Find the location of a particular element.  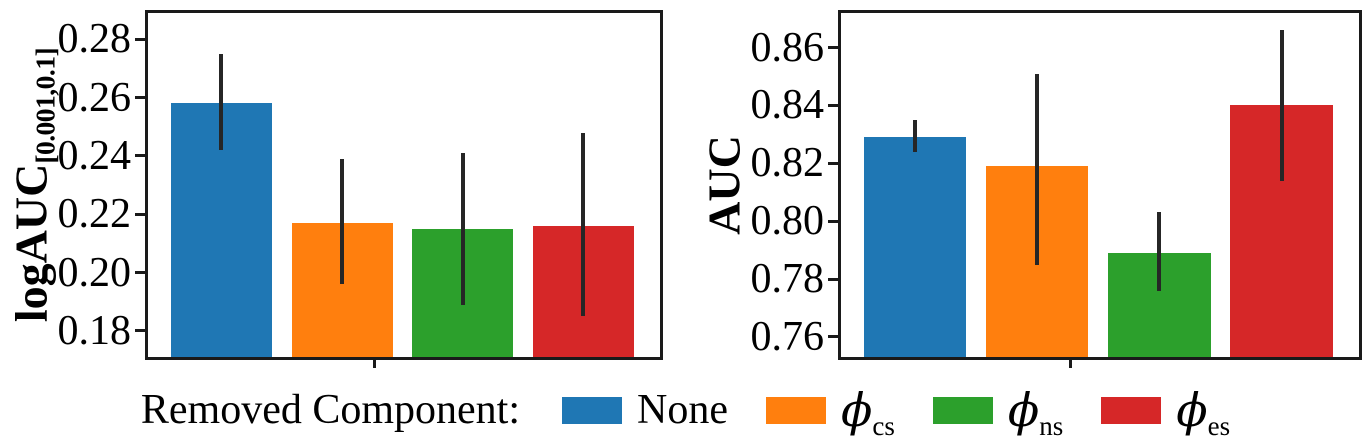

legend-item-phi-cs: ϕcs is located at coordinates (830, 413).